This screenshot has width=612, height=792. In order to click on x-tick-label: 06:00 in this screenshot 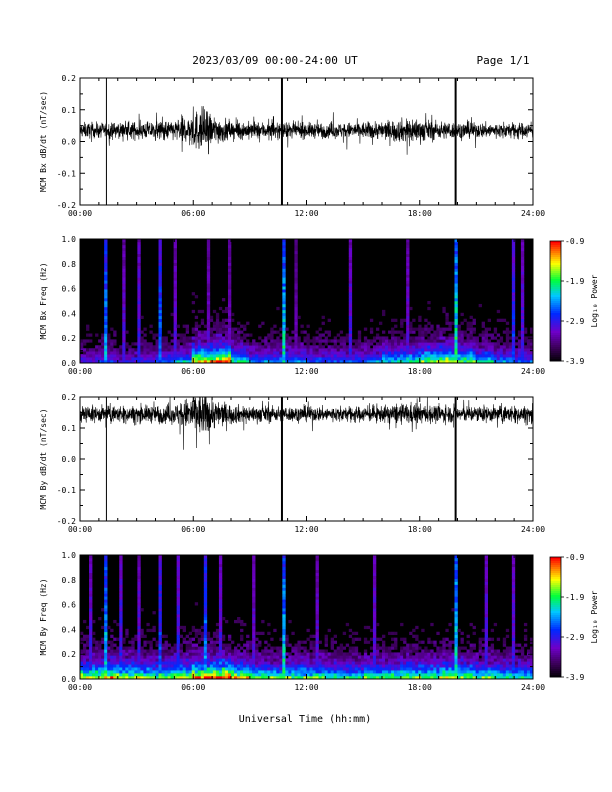, I will do `click(193, 687)`.